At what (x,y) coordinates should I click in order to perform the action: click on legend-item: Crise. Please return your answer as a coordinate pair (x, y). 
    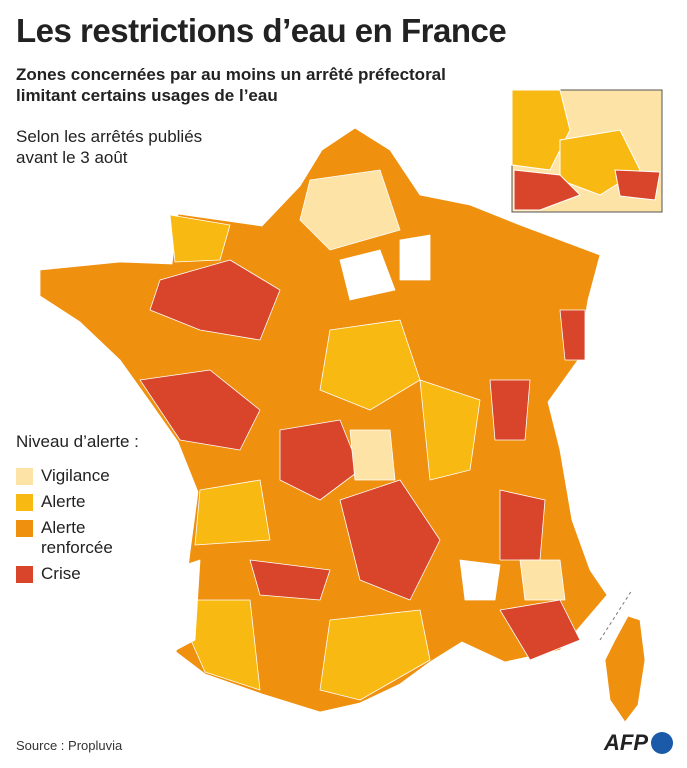
    Looking at the image, I should click on (77, 574).